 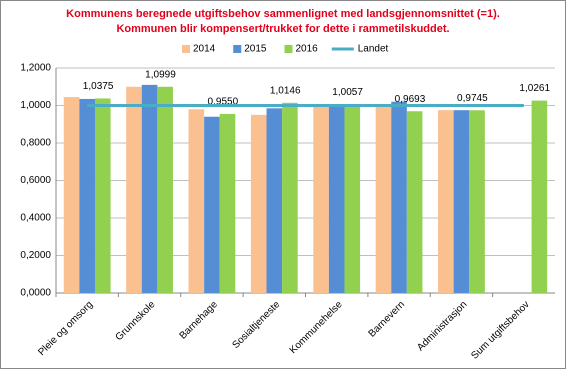 What do you see at coordinates (35, 105) in the screenshot?
I see `y-tick-label: 1,0000` at bounding box center [35, 105].